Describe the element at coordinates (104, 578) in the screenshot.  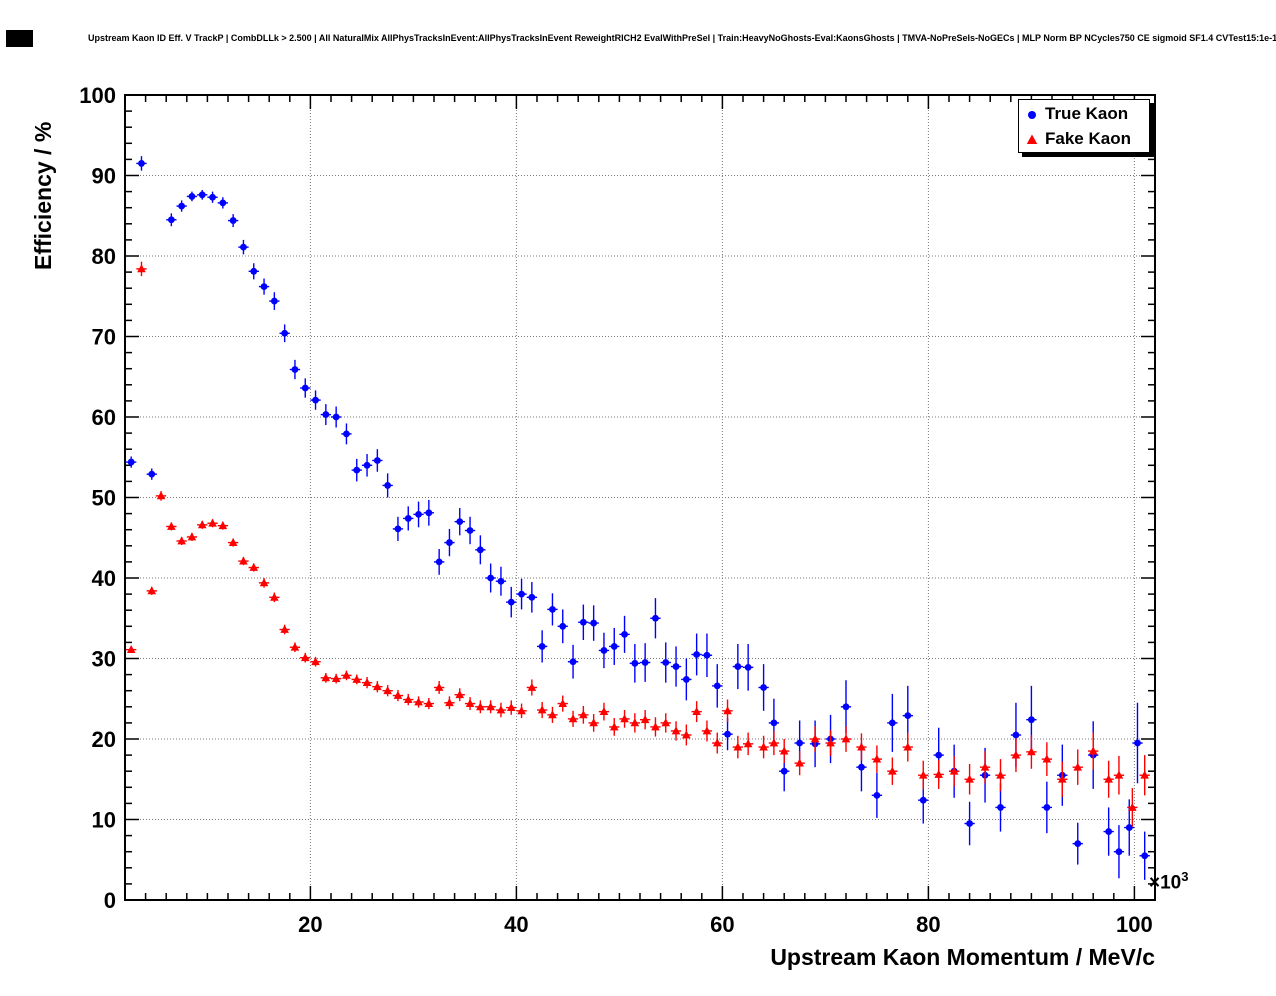
I see `y-tick-label: 40` at that location.